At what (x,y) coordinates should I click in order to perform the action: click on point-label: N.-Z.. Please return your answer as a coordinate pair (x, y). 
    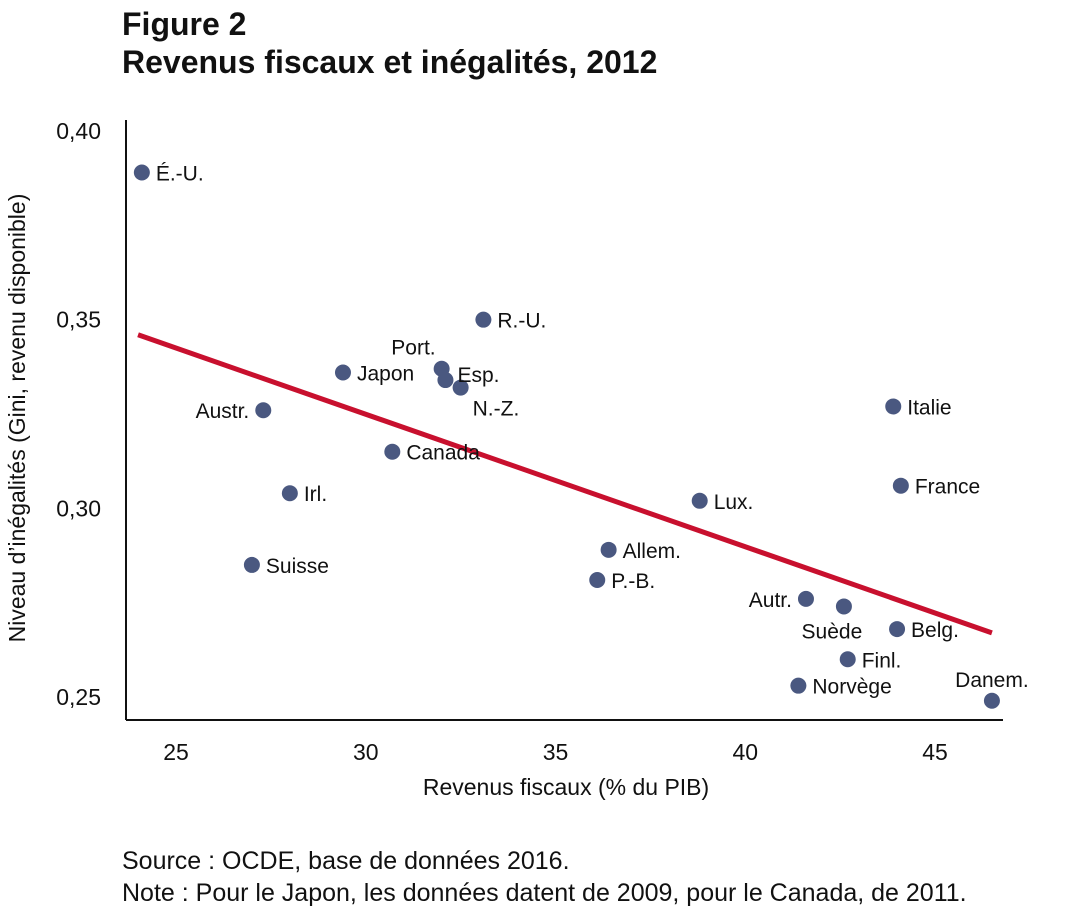
    Looking at the image, I should click on (496, 409).